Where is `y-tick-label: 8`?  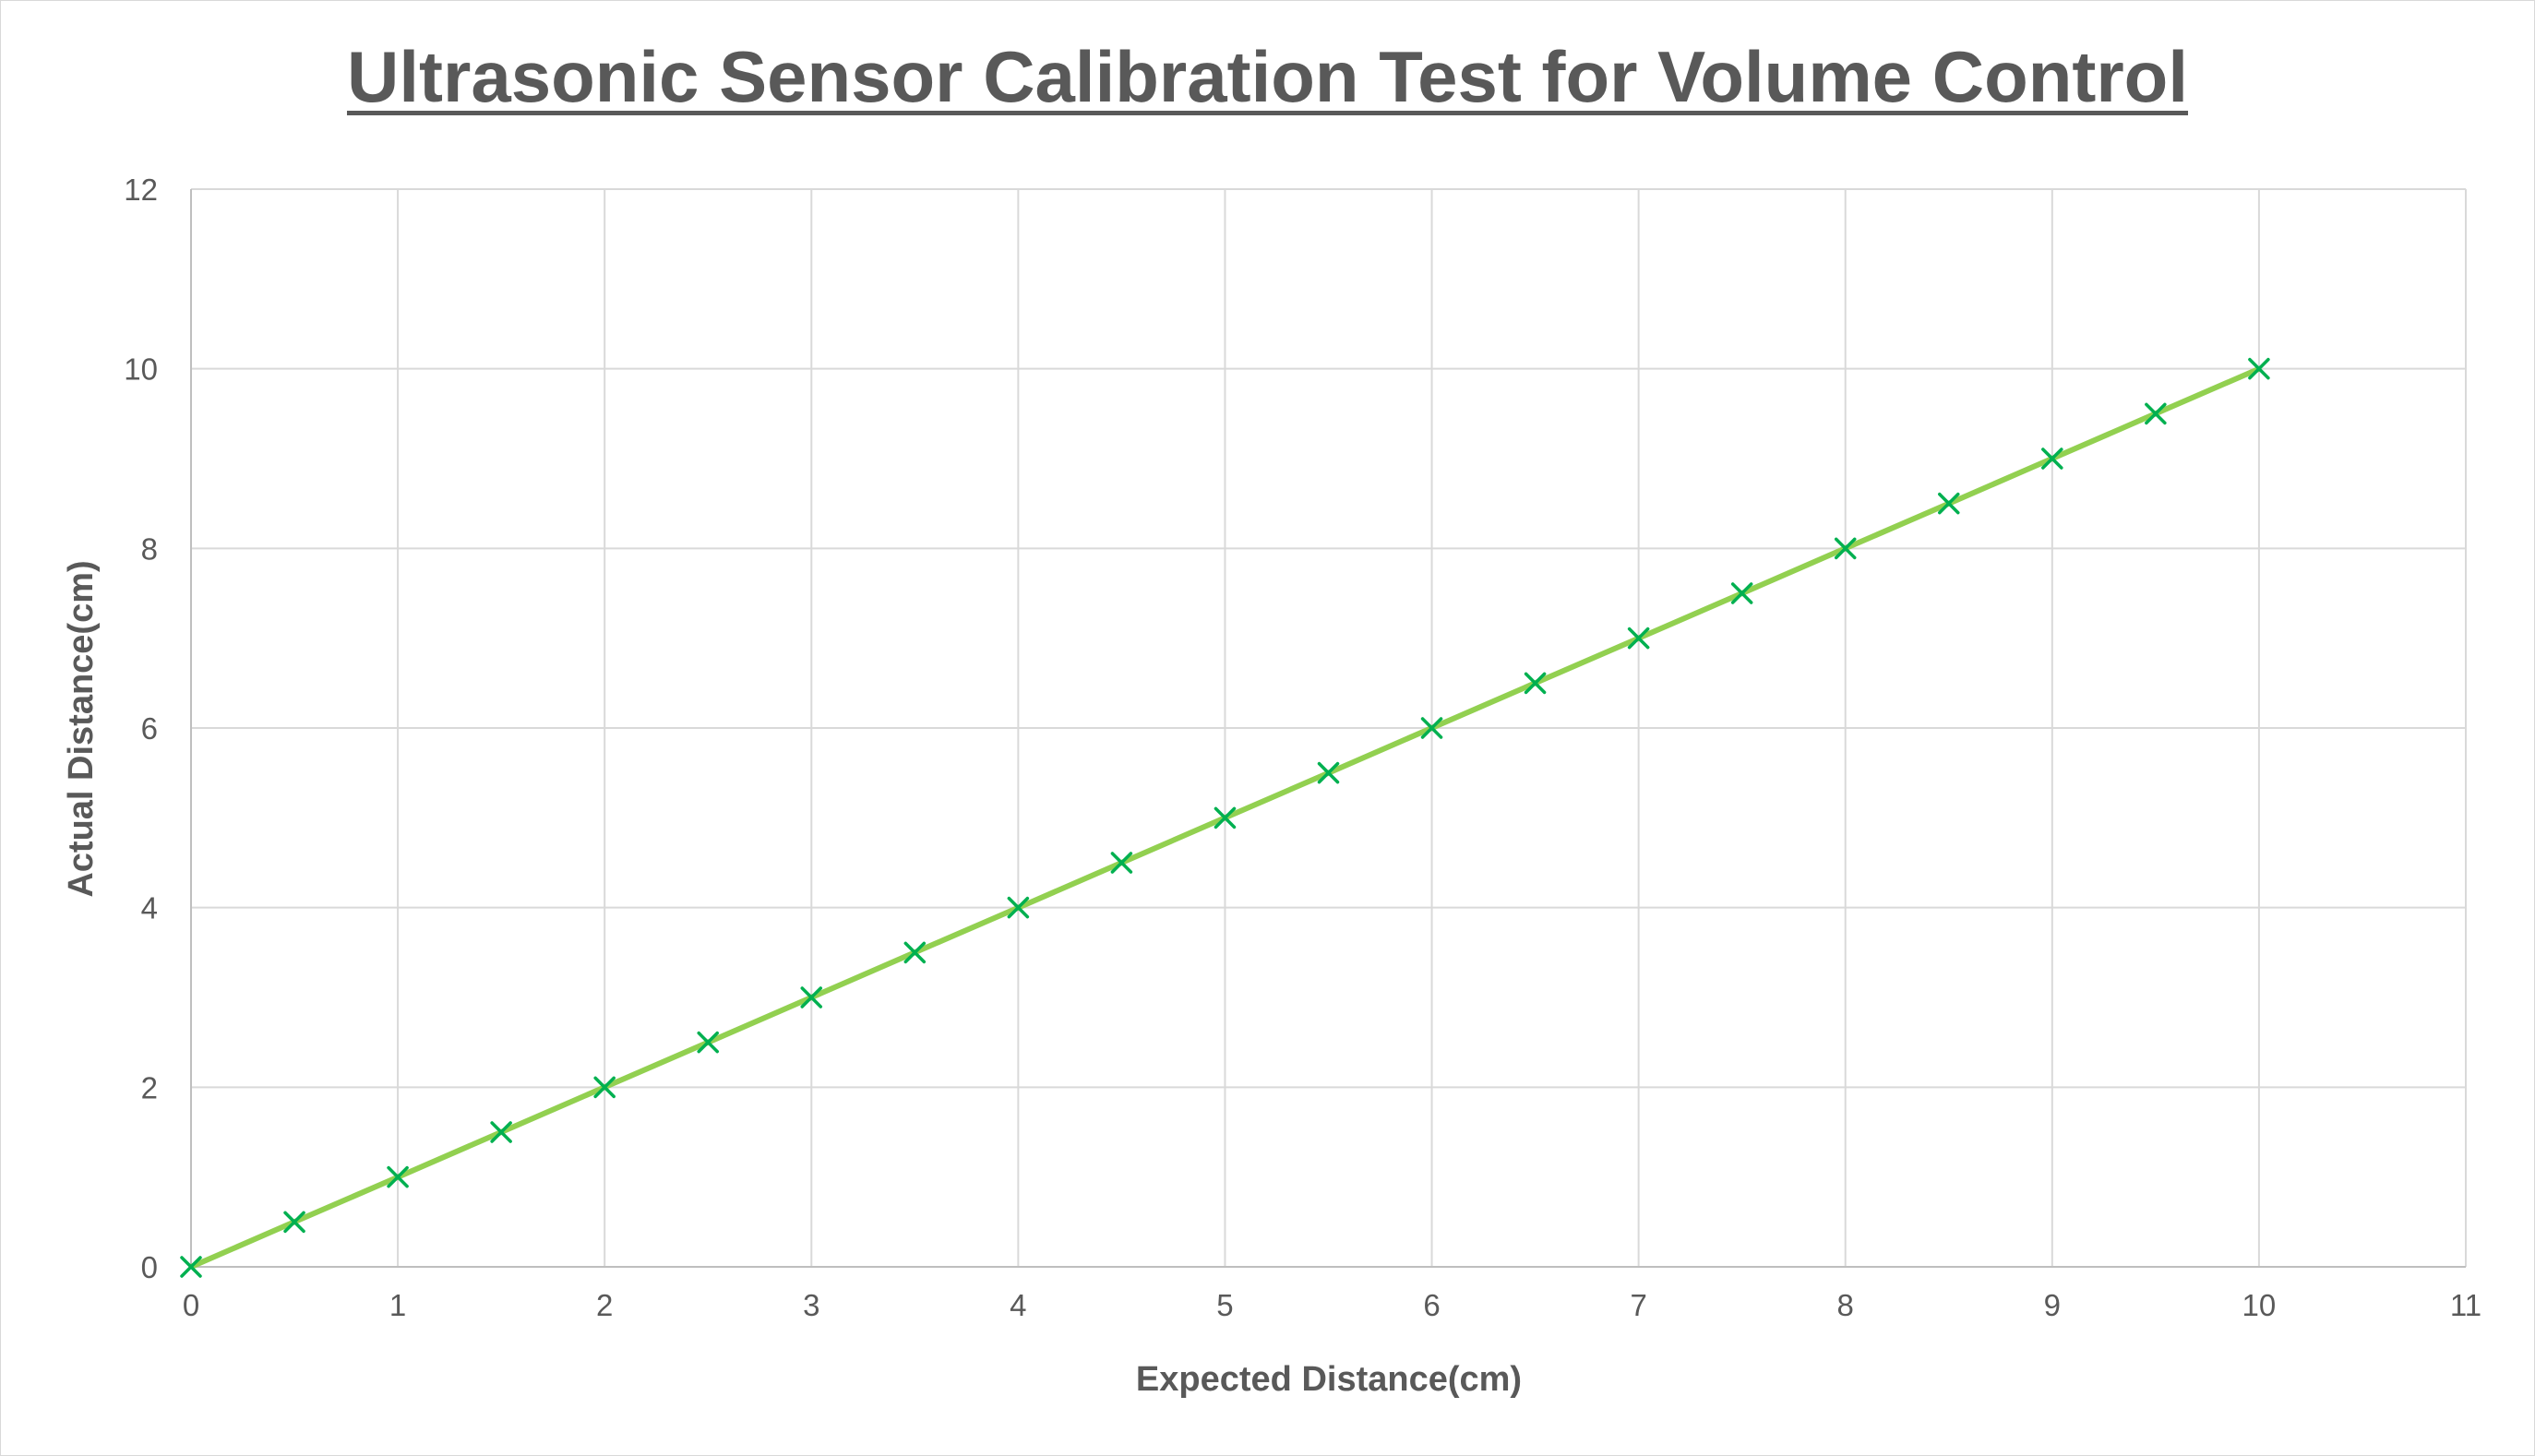 y-tick-label: 8 is located at coordinates (149, 548).